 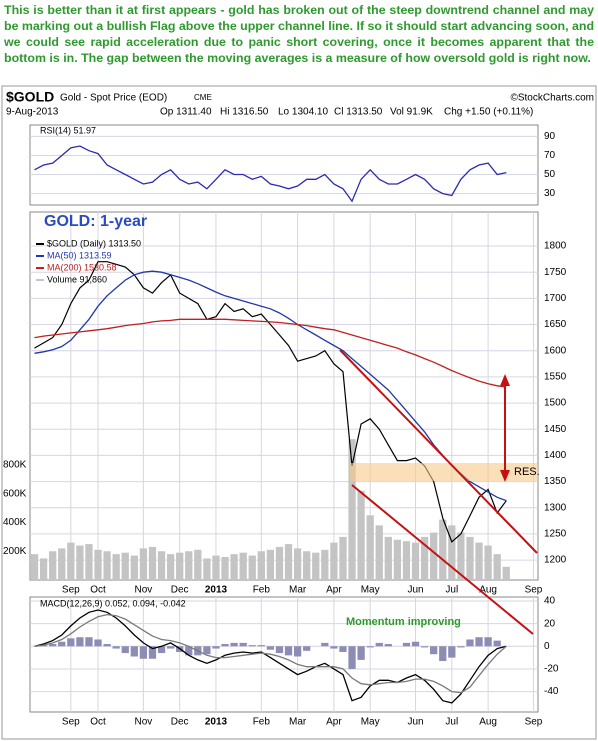 What do you see at coordinates (15, 493) in the screenshot?
I see `y2-tick-label: 600K` at bounding box center [15, 493].